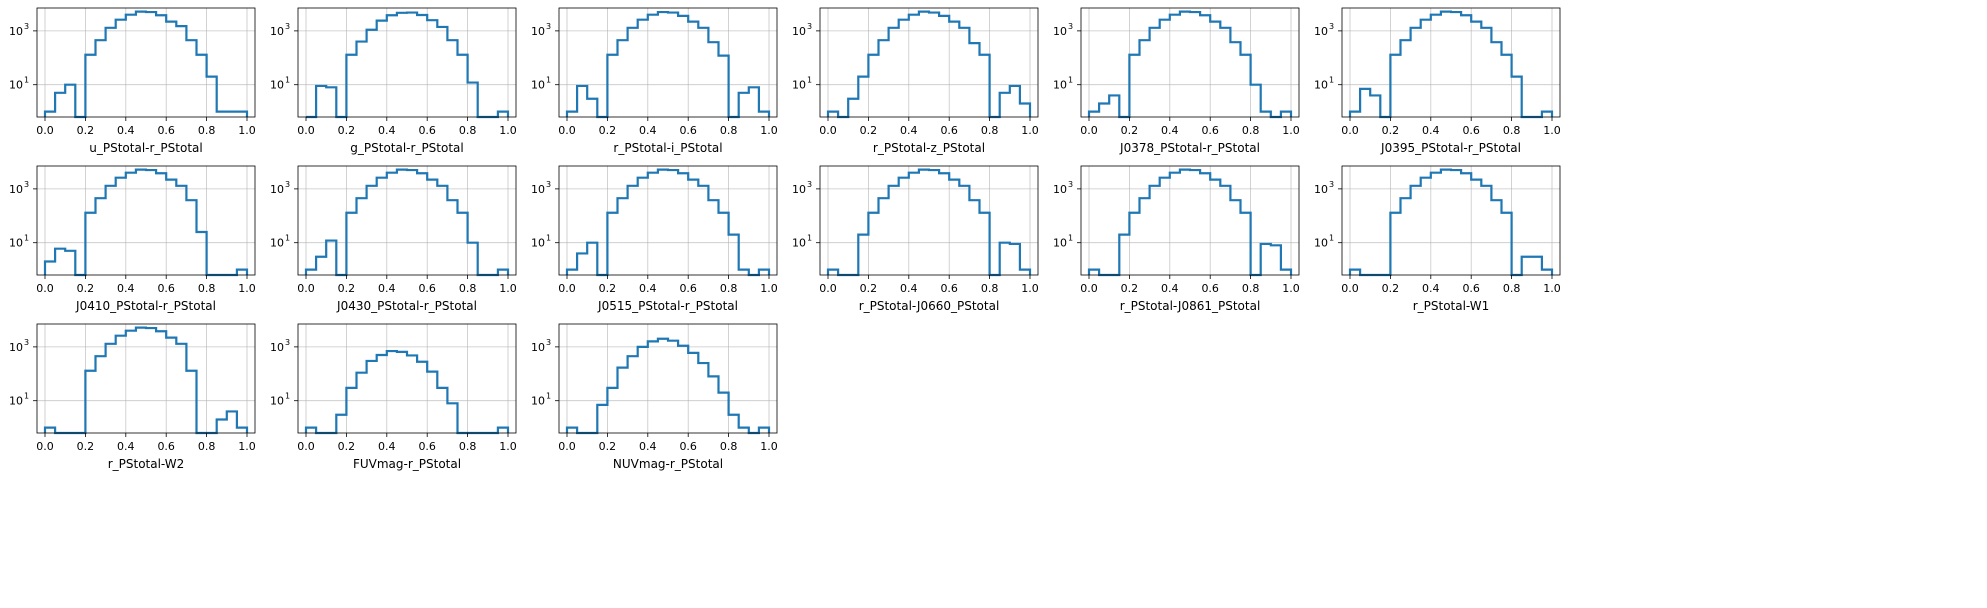 Image resolution: width=1987 pixels, height=608 pixels. What do you see at coordinates (407, 464) in the screenshot?
I see `x-axis-label: FUVmag-r_PStotal` at bounding box center [407, 464].